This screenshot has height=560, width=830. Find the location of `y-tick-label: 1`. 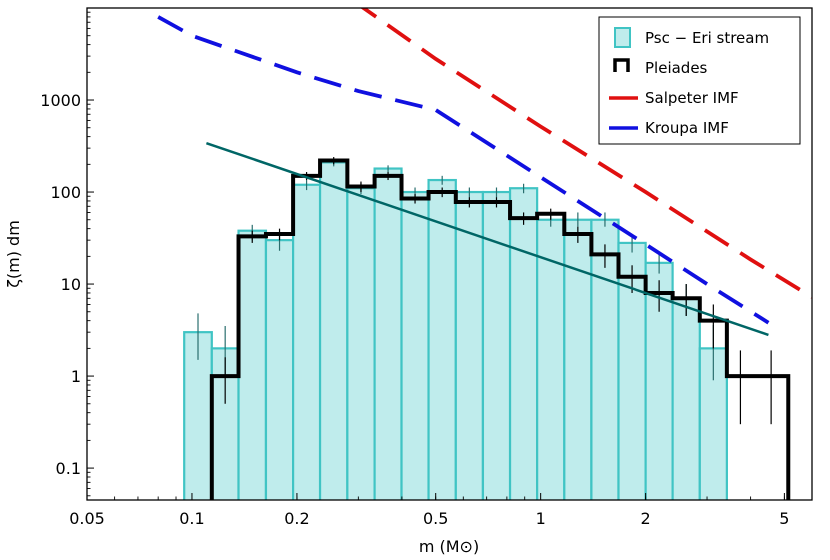

y-tick-label: 1 is located at coordinates (76, 376).